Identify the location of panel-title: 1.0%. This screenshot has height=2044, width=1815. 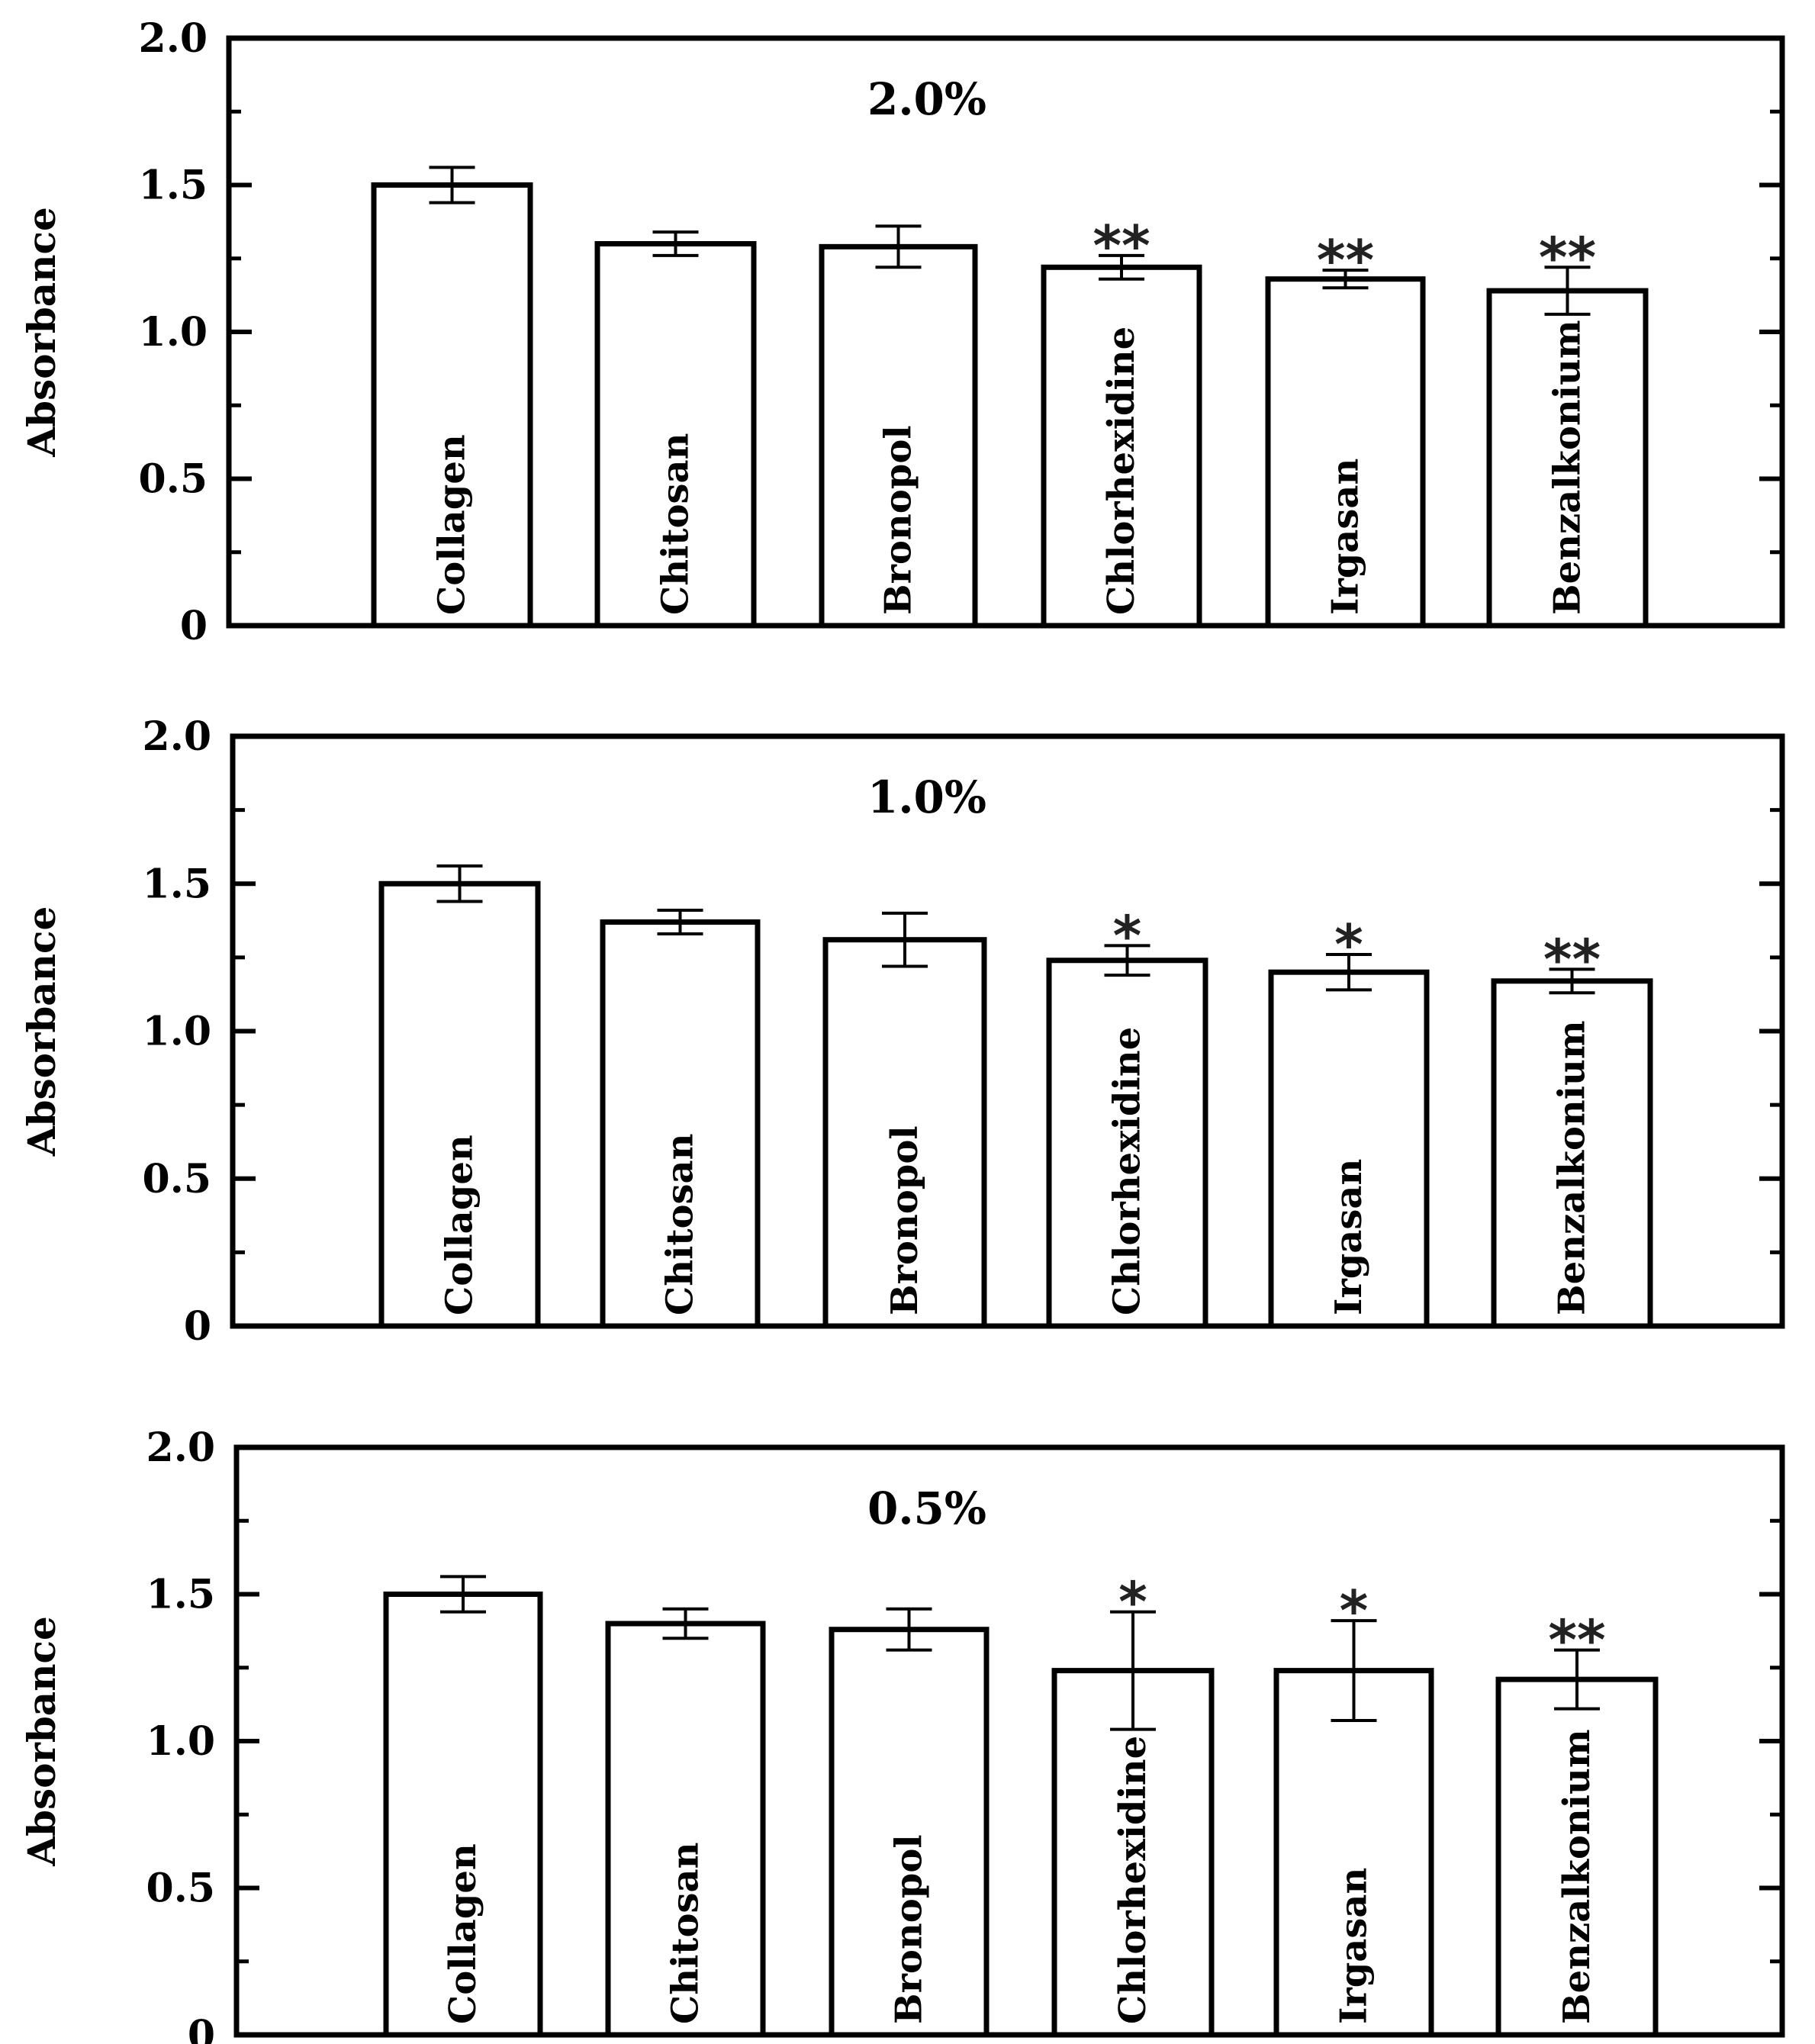
(926, 797).